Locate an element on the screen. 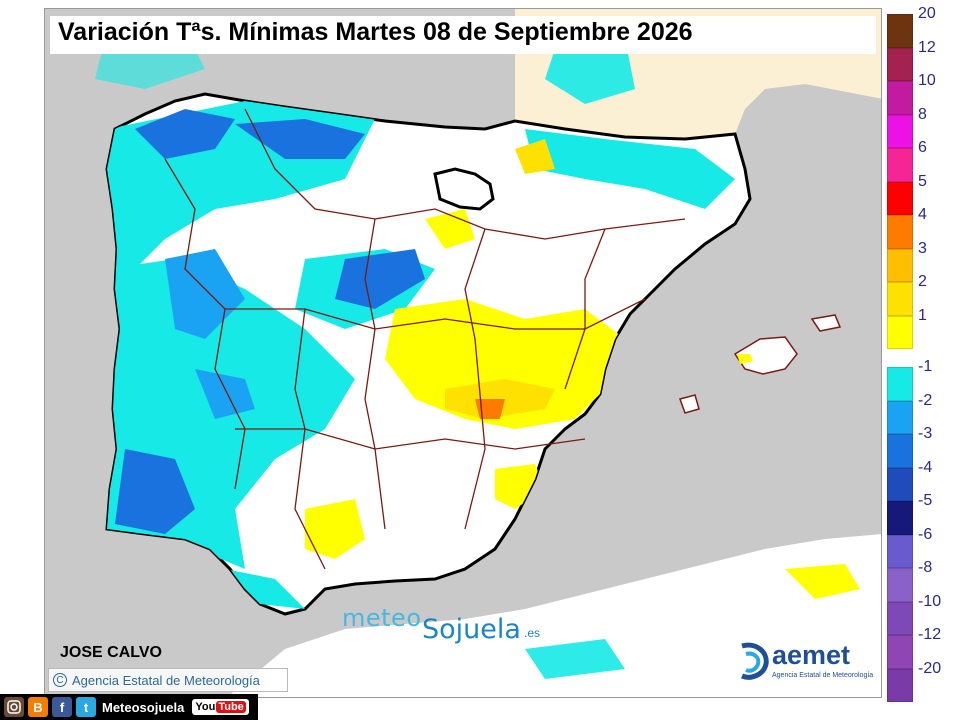 The image size is (960, 720). meteosojuela-watermark: meteo Sojuela .es is located at coordinates (447, 625).